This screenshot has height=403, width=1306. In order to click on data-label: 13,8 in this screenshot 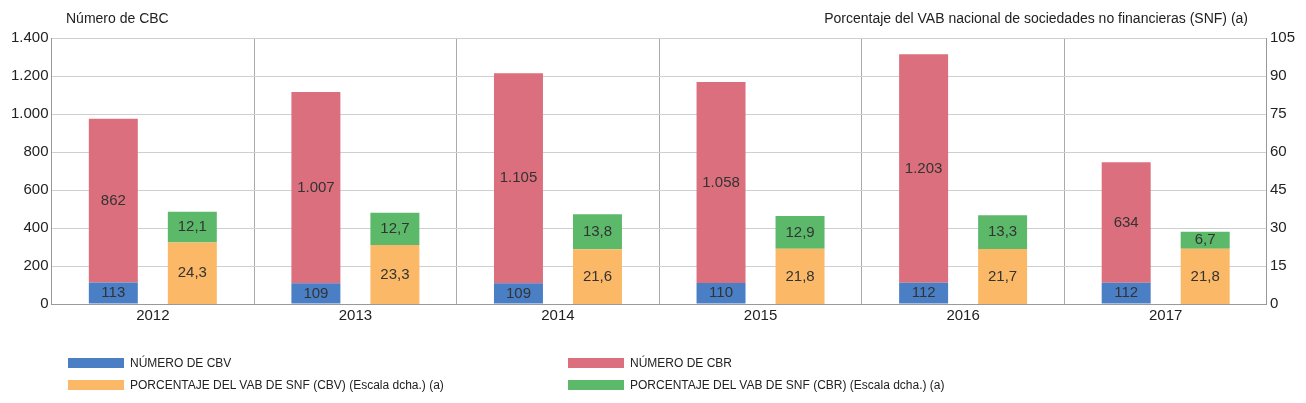, I will do `click(597, 230)`.